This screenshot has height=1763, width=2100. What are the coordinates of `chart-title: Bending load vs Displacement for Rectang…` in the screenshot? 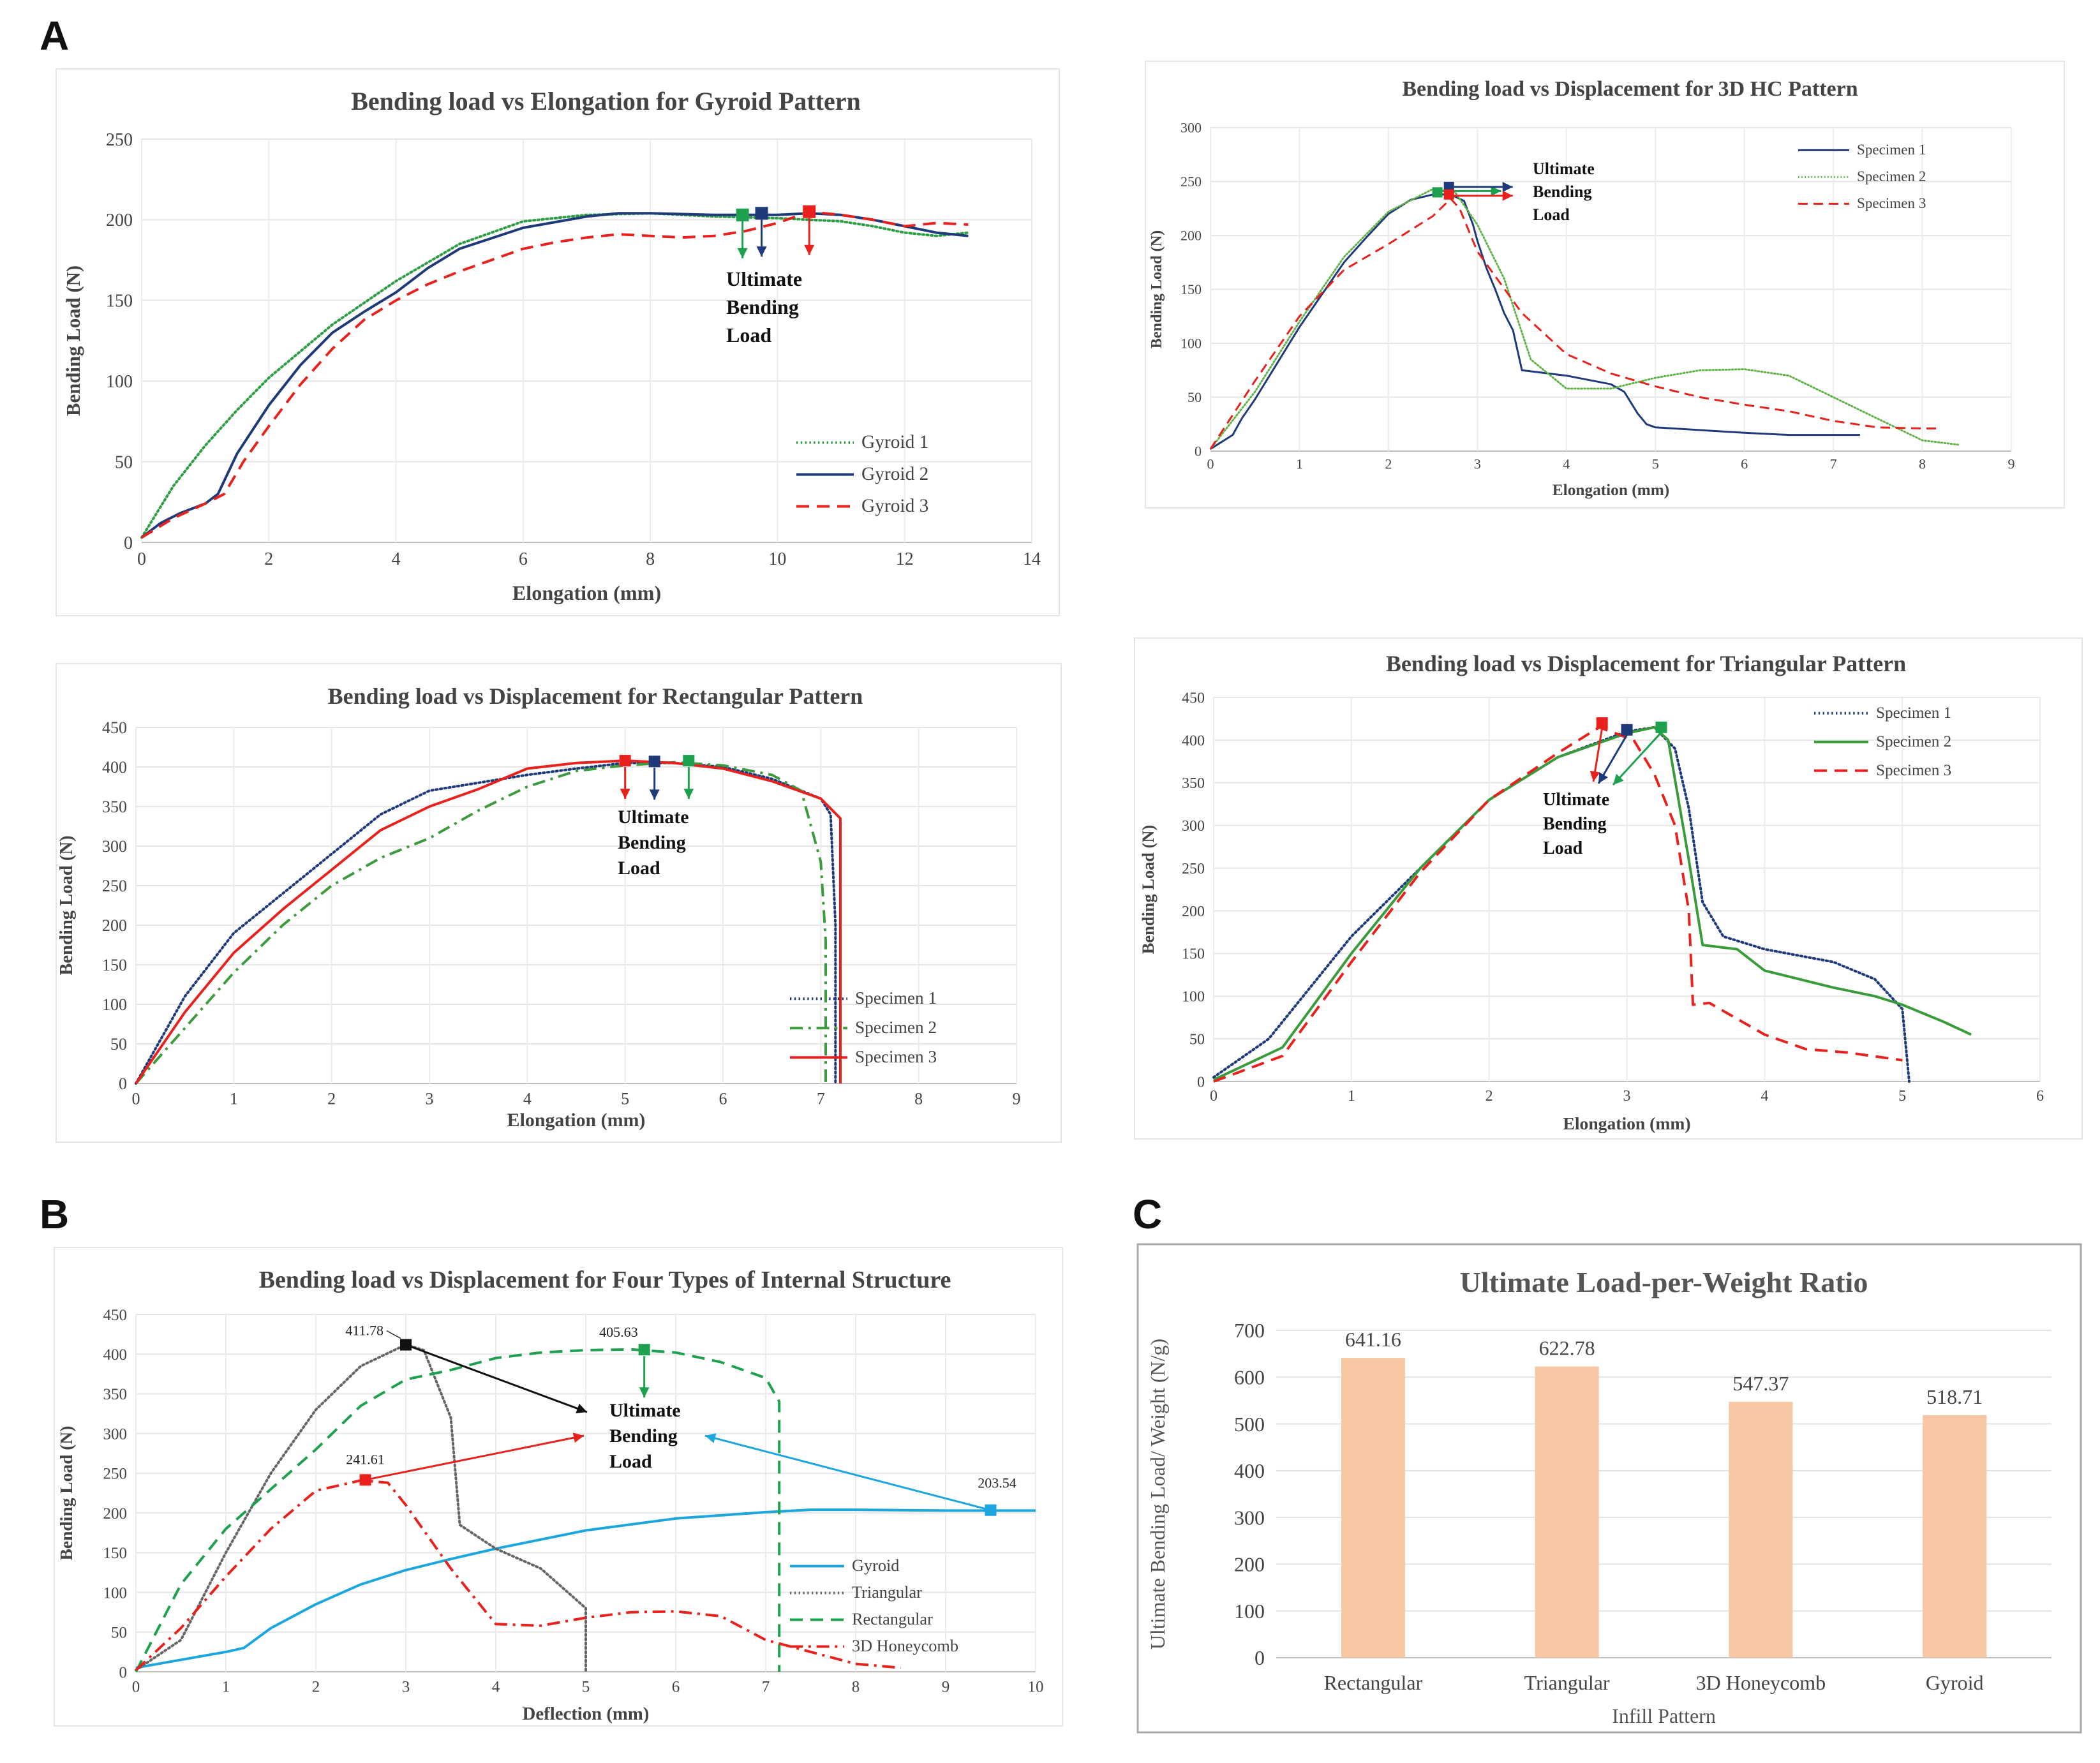 It's located at (595, 696).